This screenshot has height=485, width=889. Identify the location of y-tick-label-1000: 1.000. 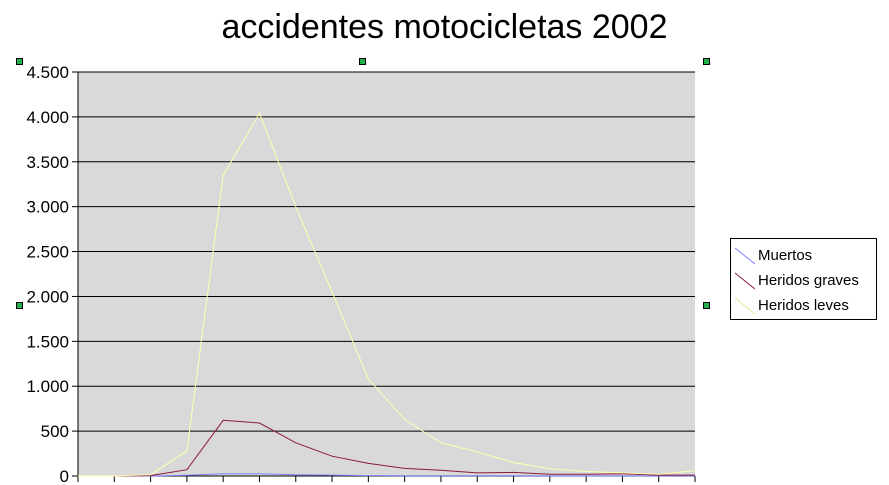
(47, 386).